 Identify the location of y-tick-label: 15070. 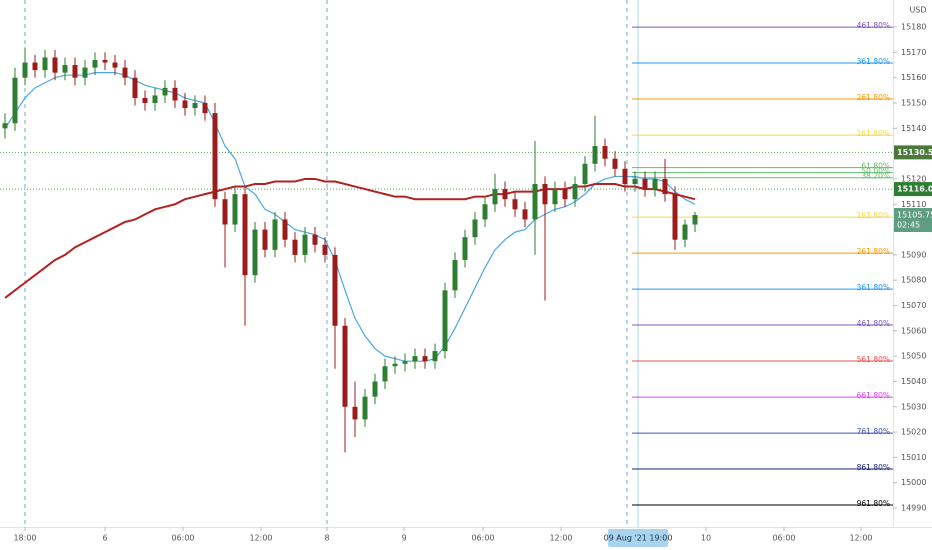
(913, 305).